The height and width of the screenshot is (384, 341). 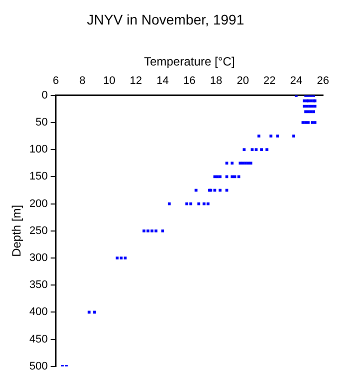 What do you see at coordinates (38, 150) in the screenshot?
I see `y-tick-label: 100` at bounding box center [38, 150].